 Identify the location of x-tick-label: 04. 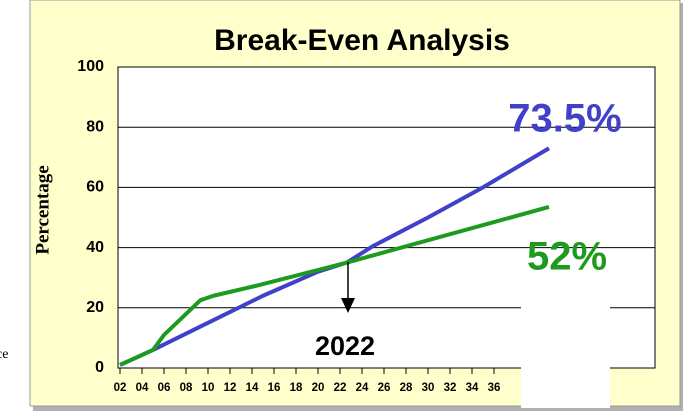
(142, 388).